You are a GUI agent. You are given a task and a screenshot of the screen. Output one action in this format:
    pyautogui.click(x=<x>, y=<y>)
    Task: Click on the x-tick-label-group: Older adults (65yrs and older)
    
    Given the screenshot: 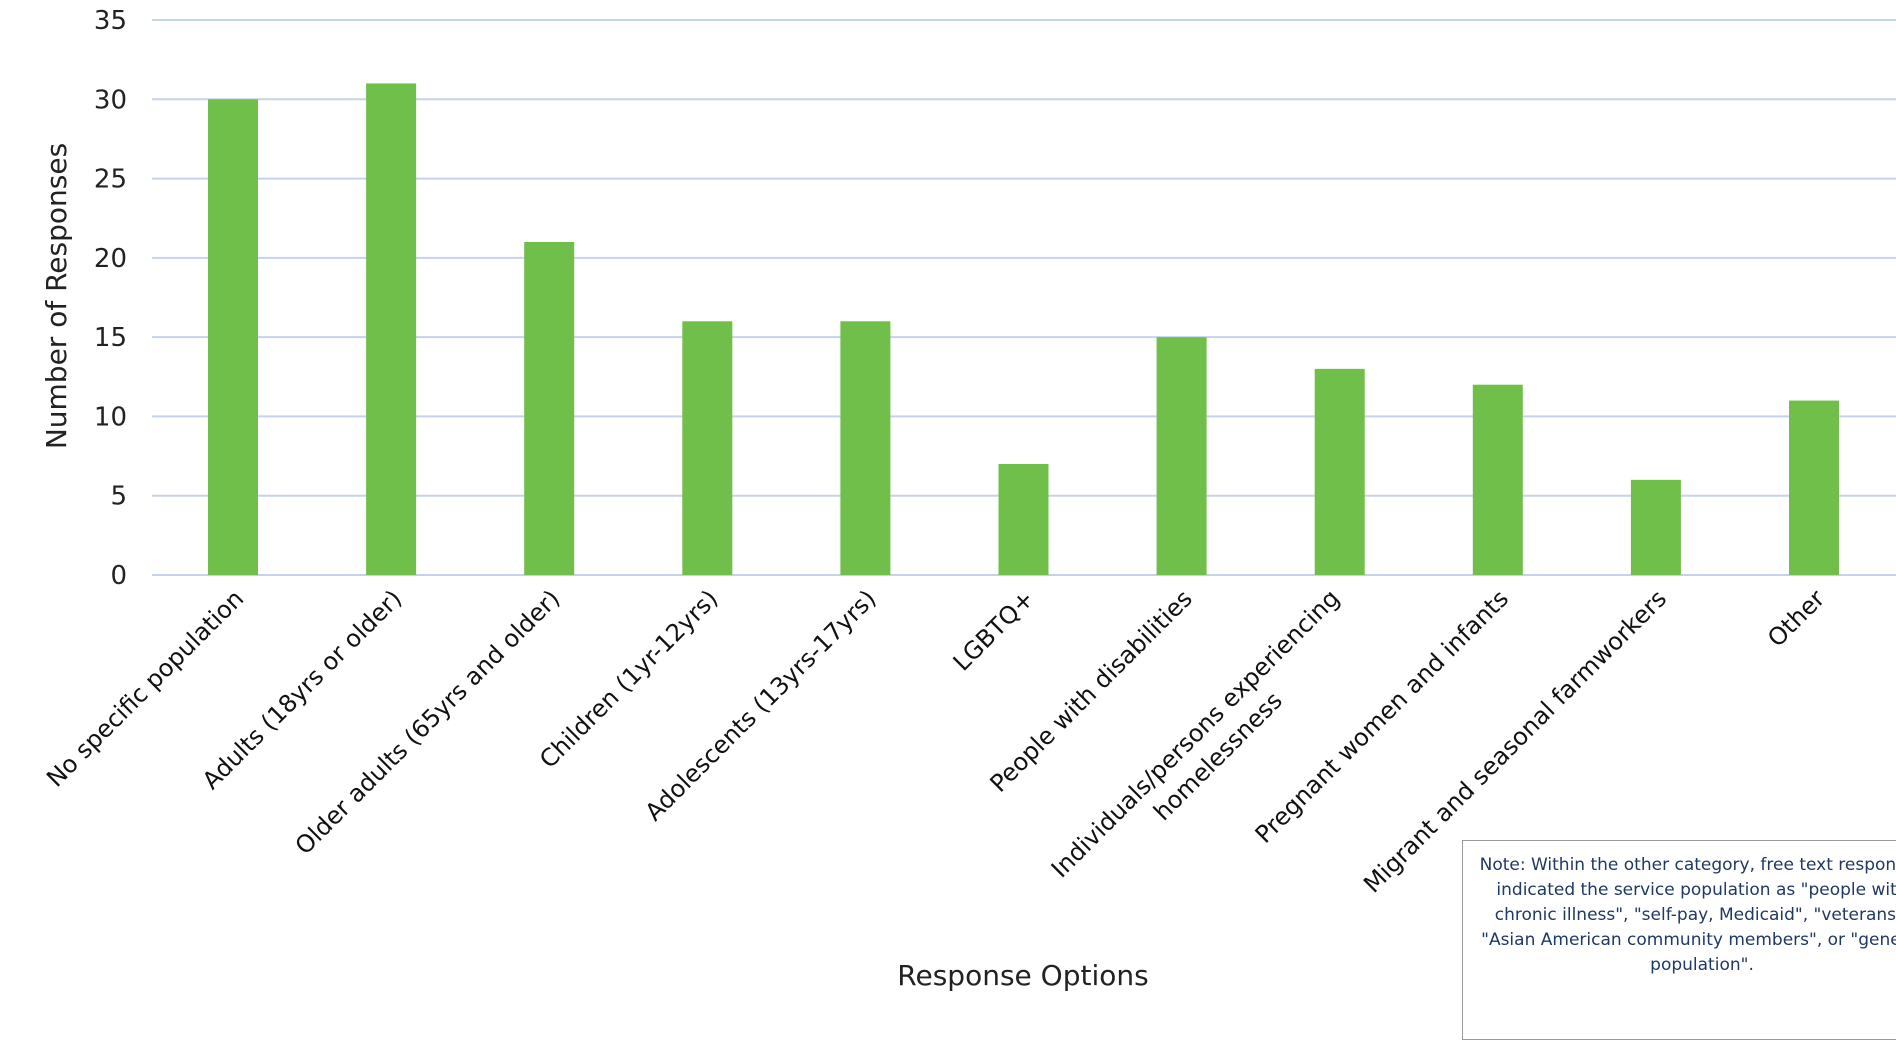 What is the action you would take?
    pyautogui.click(x=428, y=722)
    